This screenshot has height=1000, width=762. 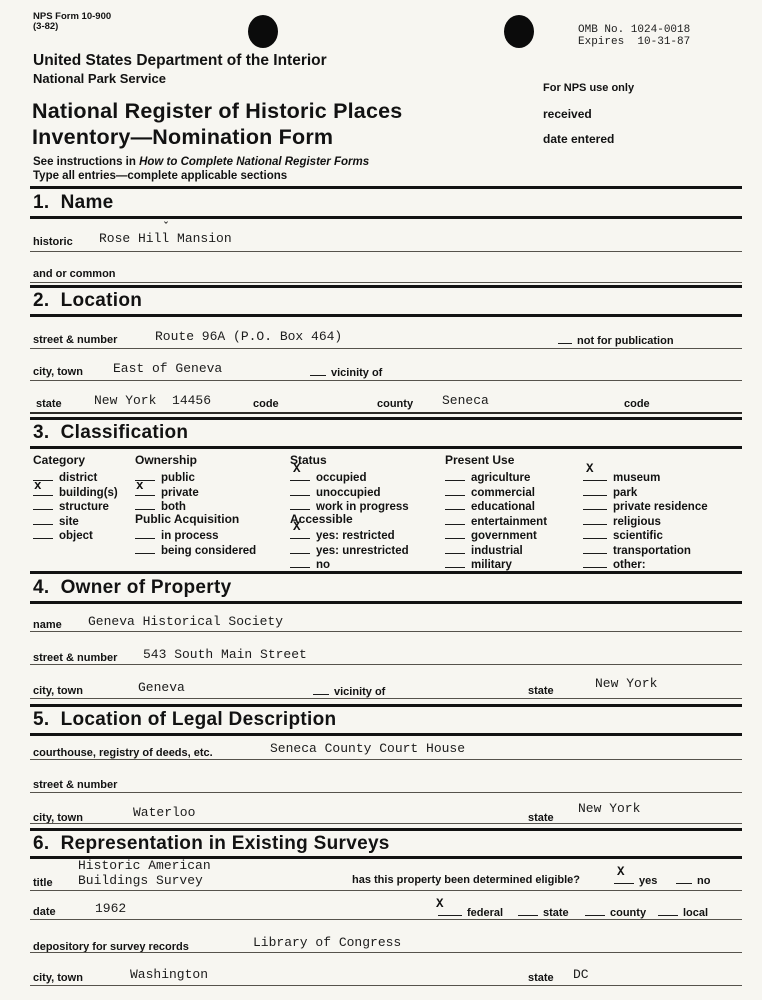 I want to click on city-town-label: city, town, so click(x=58, y=372).